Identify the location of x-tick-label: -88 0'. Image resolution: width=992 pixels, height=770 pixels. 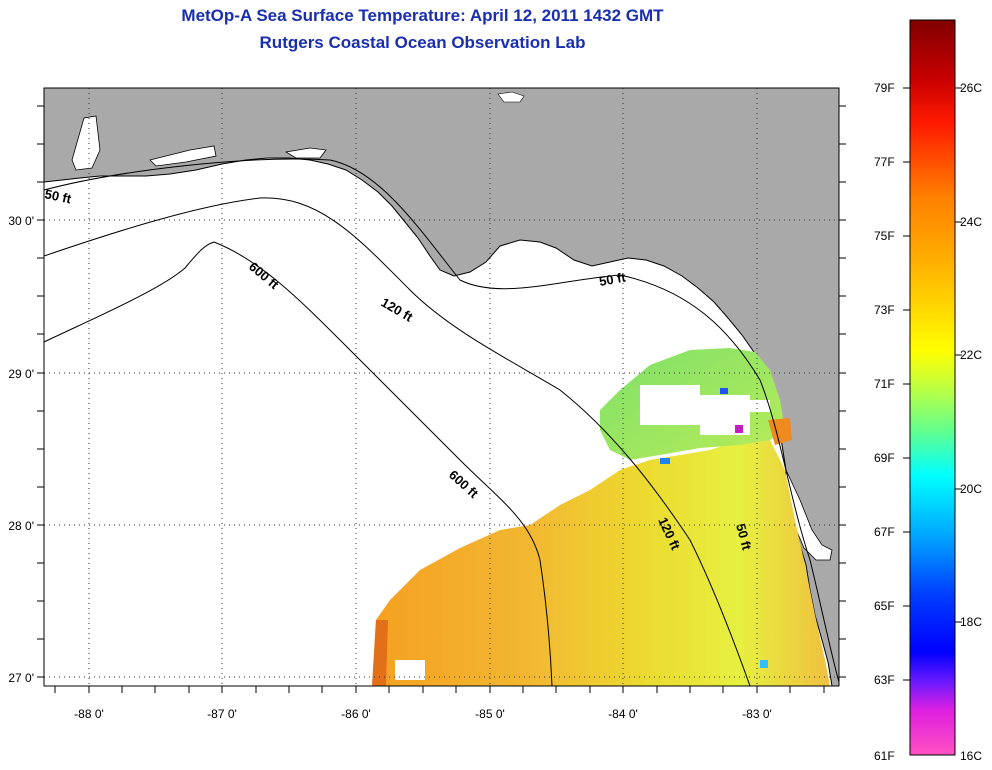
(89, 714).